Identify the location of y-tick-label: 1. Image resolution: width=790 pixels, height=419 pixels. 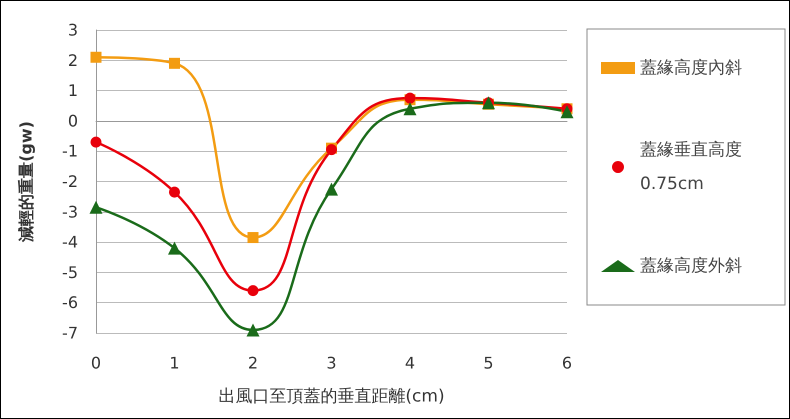
(73, 90).